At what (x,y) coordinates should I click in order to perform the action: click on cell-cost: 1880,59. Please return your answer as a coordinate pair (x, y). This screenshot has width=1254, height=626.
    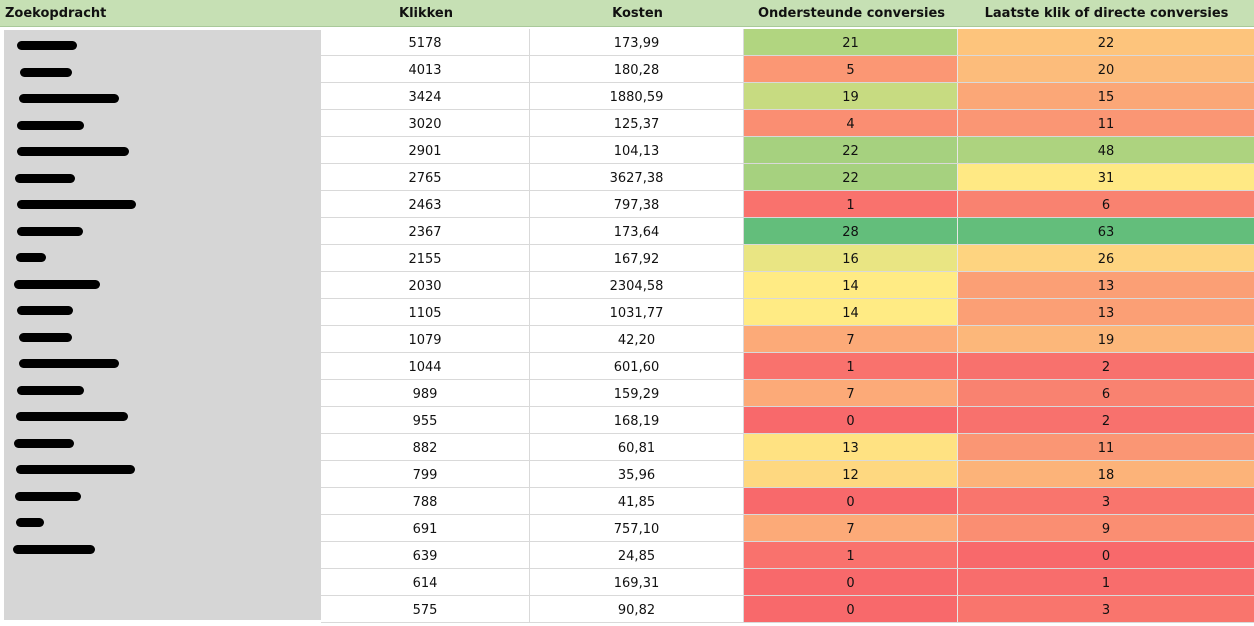
    Looking at the image, I should click on (637, 96).